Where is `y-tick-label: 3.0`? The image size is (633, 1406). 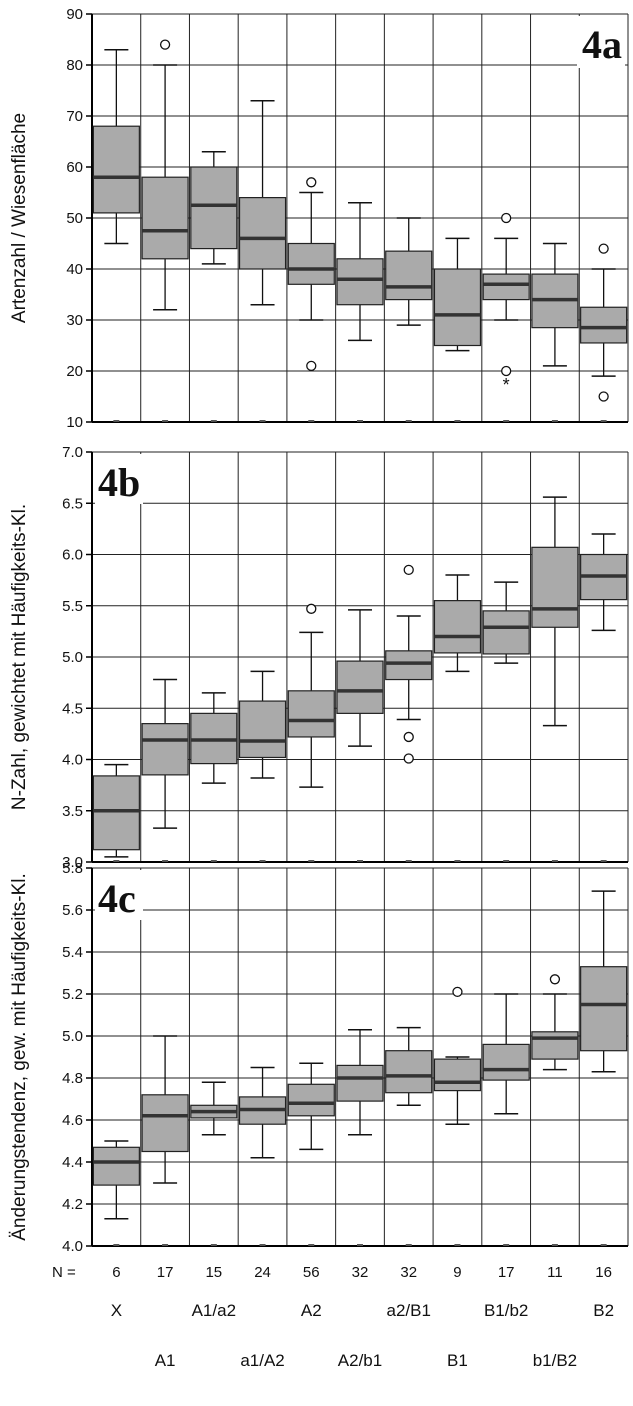 y-tick-label: 3.0 is located at coordinates (72, 862).